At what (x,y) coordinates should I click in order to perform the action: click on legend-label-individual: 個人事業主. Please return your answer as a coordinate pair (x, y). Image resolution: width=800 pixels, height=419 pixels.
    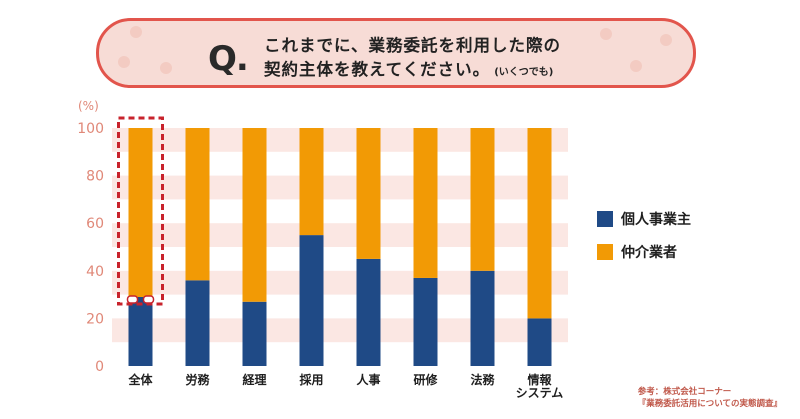
    Looking at the image, I should click on (656, 220).